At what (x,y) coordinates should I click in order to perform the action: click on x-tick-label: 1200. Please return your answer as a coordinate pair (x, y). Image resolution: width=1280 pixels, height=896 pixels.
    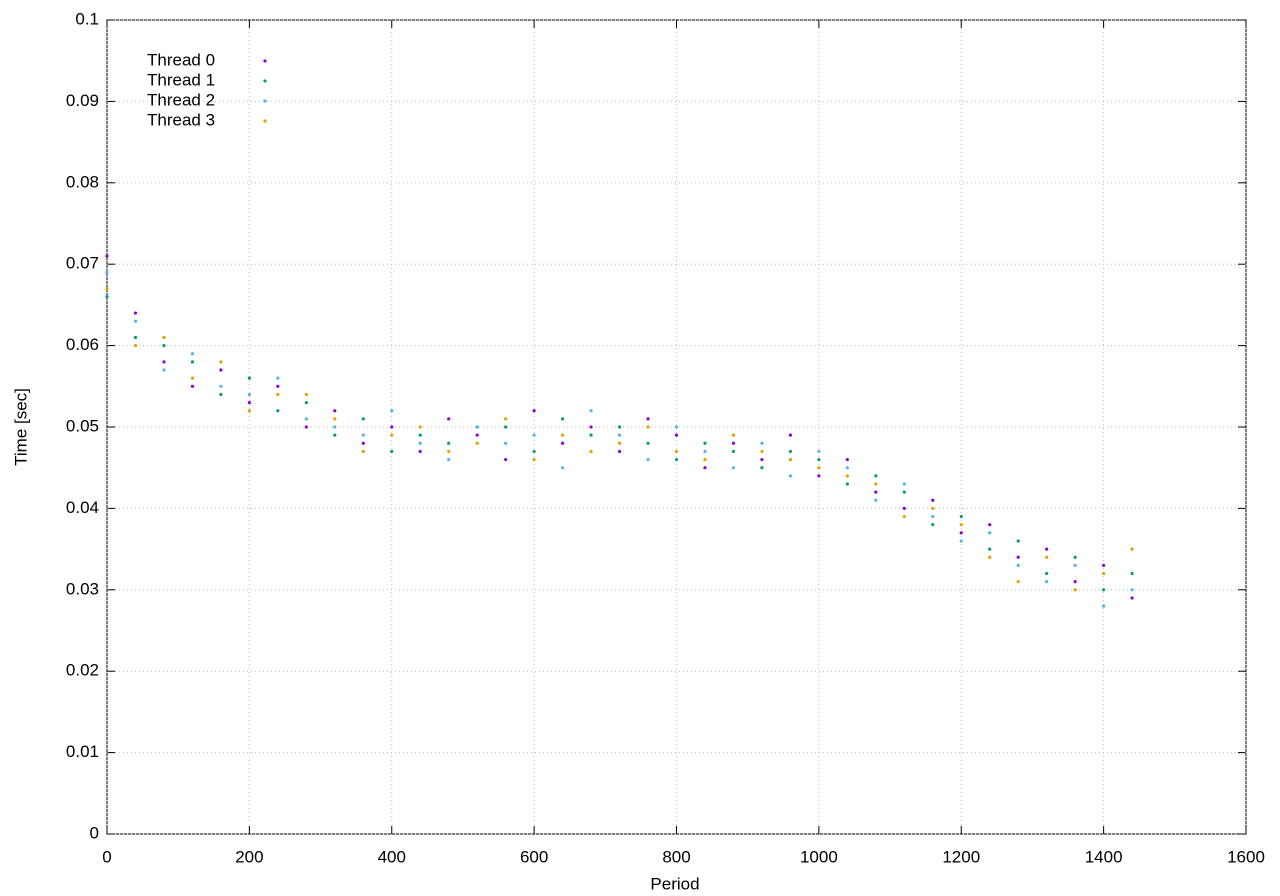
    Looking at the image, I should click on (961, 856).